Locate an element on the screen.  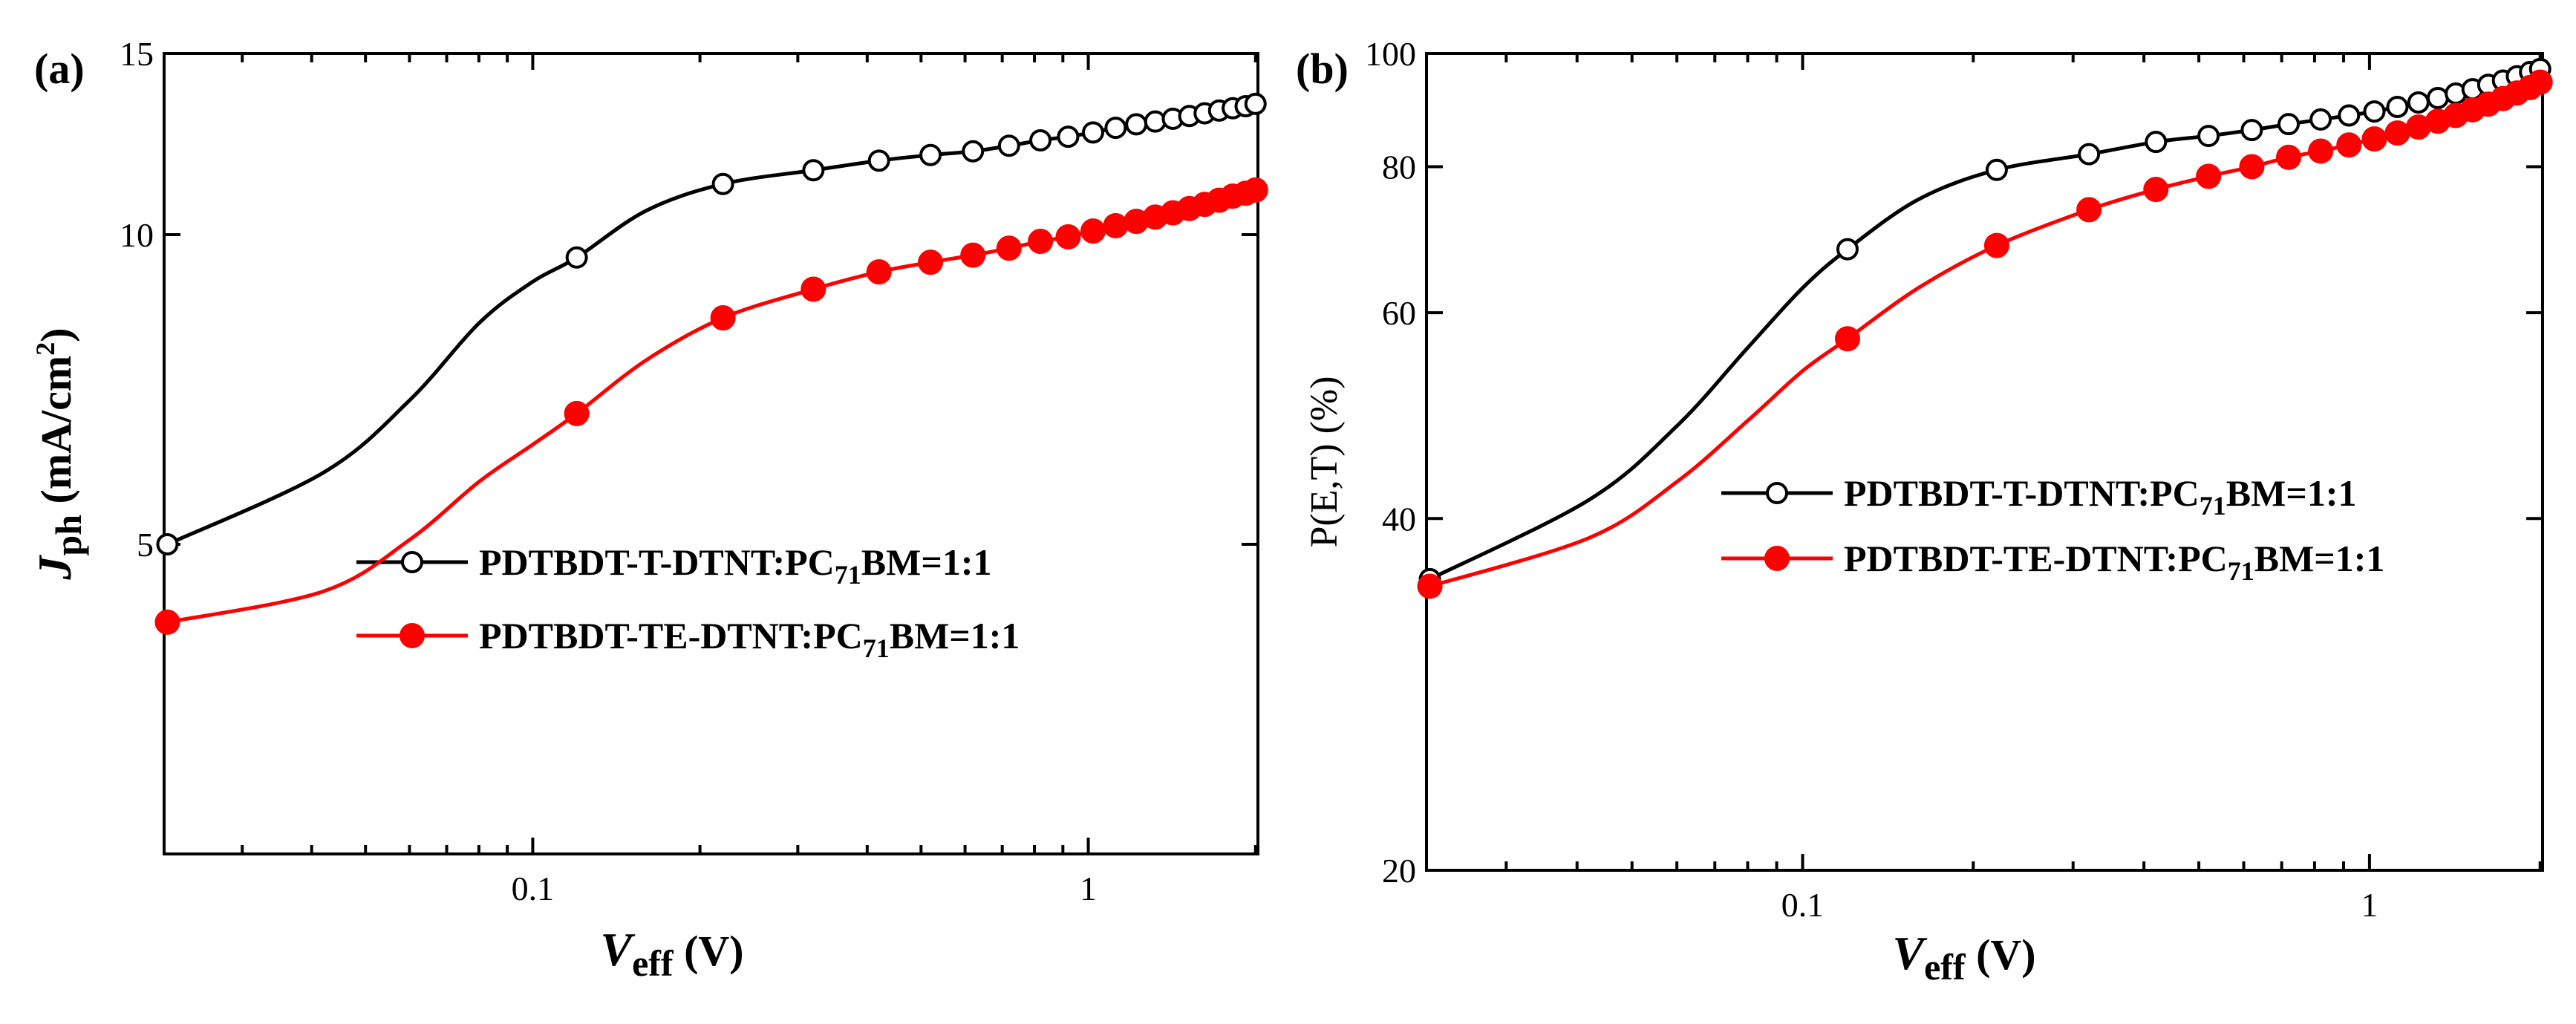
x-axis-title-var: V is located at coordinates (618, 949).